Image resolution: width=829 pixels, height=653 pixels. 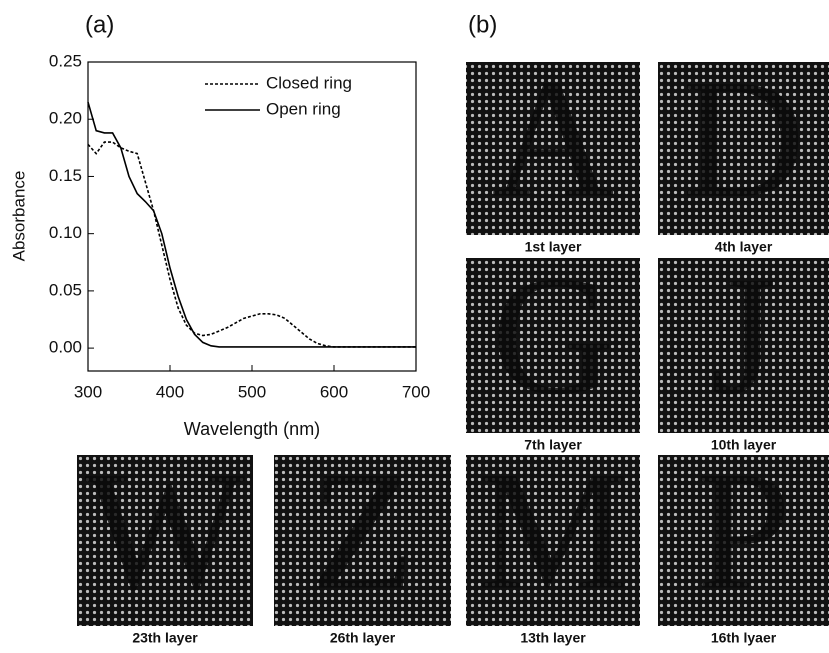 What do you see at coordinates (743, 531) in the screenshot?
I see `image-letter: P` at bounding box center [743, 531].